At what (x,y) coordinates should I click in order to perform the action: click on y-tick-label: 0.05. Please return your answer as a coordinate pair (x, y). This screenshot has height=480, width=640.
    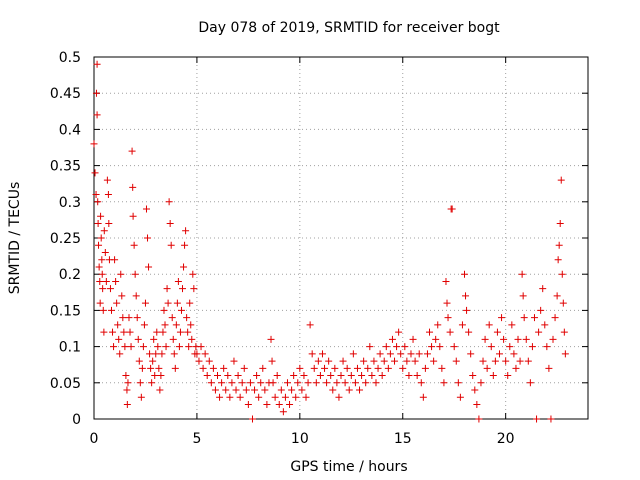
    Looking at the image, I should click on (65, 384).